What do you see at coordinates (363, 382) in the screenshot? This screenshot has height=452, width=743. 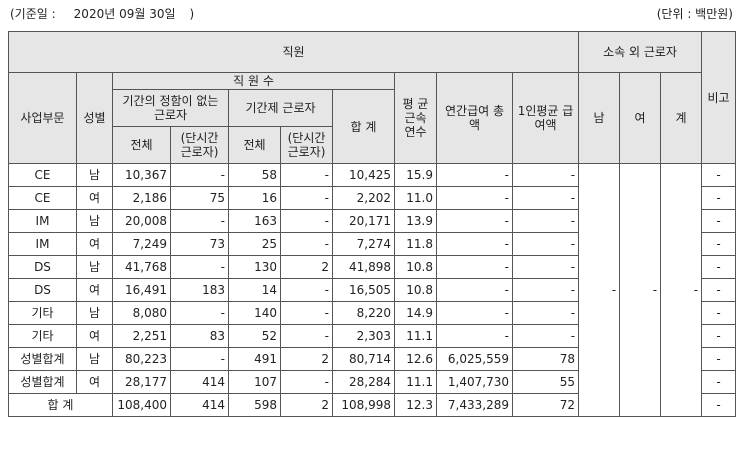 I see `total-cell: 28,284` at bounding box center [363, 382].